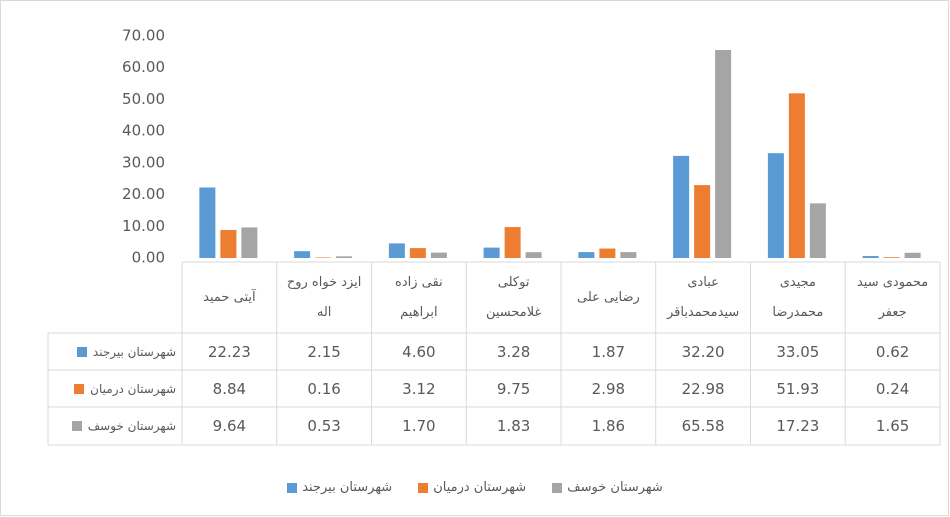 The height and width of the screenshot is (517, 950). I want to click on row-header: شهرستان بیرجند, so click(112, 351).